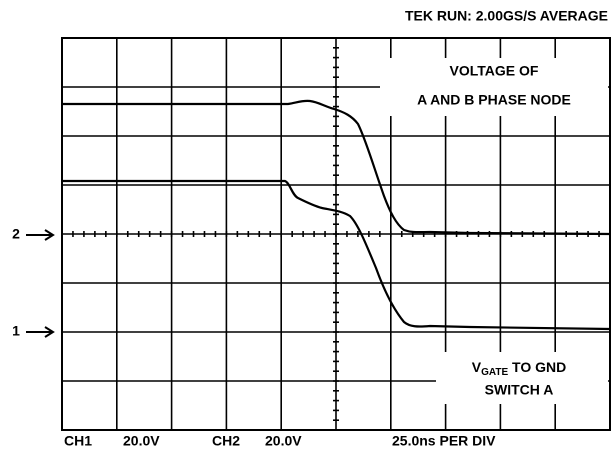 This screenshot has width=614, height=451. What do you see at coordinates (494, 372) in the screenshot?
I see `subscript: GATE` at bounding box center [494, 372].